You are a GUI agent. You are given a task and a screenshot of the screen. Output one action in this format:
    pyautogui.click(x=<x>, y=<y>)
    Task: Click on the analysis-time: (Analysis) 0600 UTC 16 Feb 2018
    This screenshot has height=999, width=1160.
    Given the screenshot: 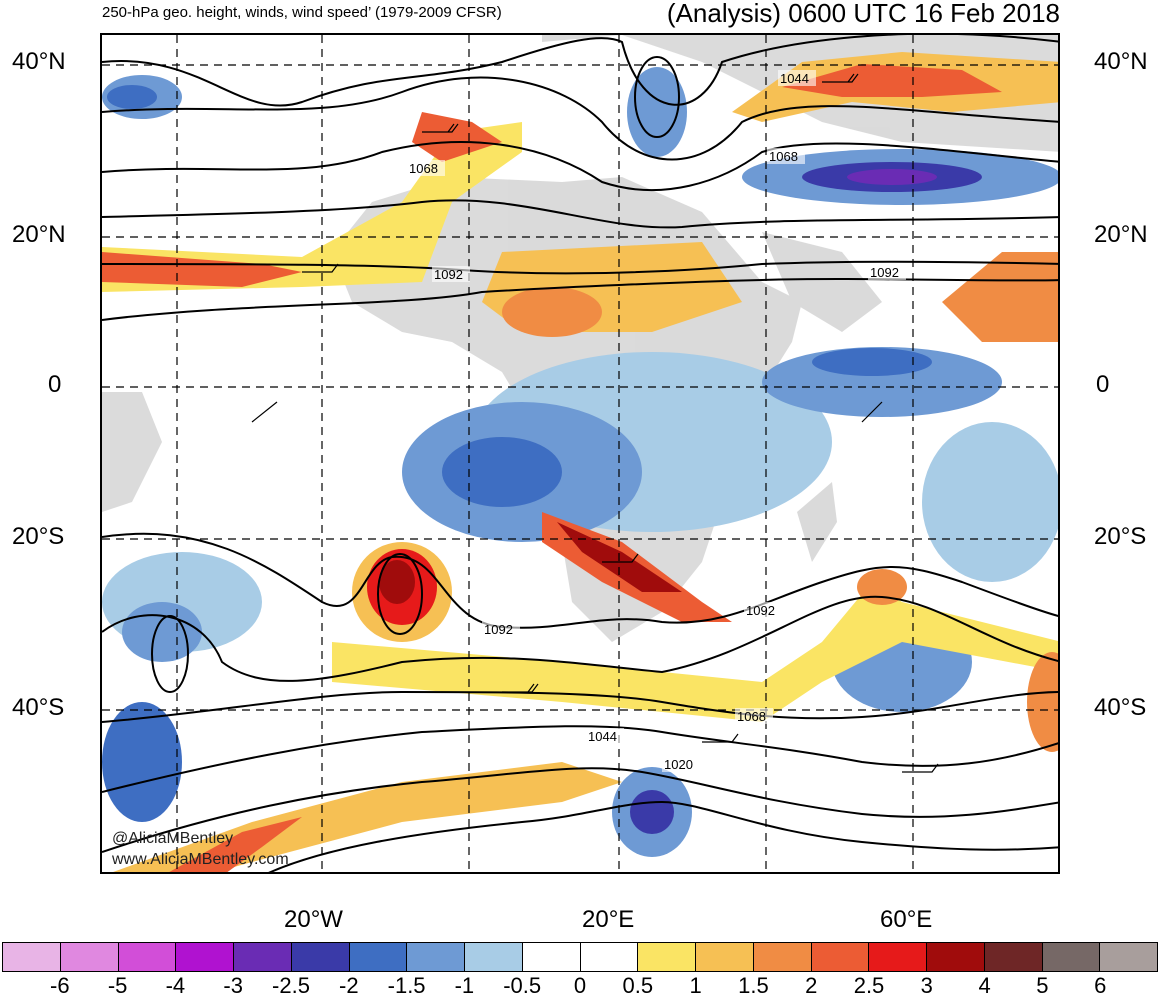 What is the action you would take?
    pyautogui.click(x=863, y=14)
    